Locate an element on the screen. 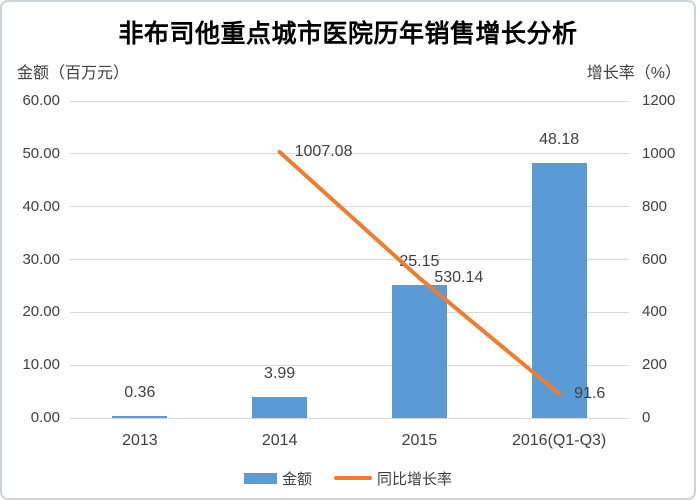 The image size is (696, 500). left-axis-tick-label: 60.00 is located at coordinates (41, 100).